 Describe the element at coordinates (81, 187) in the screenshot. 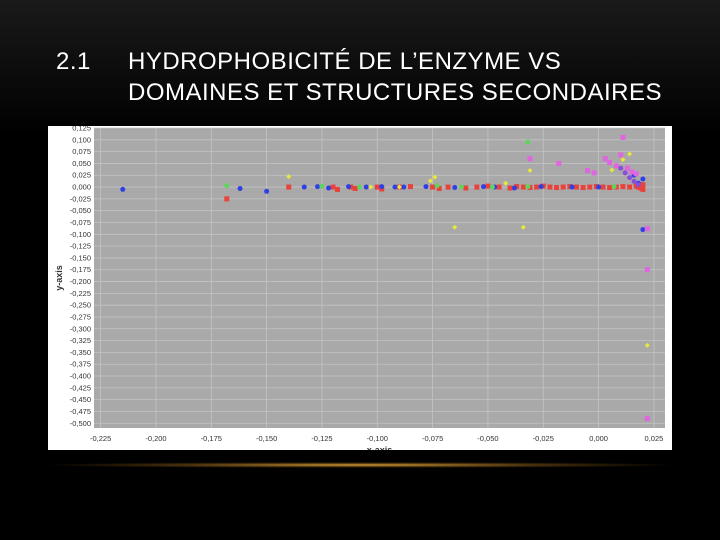

I see `y-tick-label: 0,000` at that location.